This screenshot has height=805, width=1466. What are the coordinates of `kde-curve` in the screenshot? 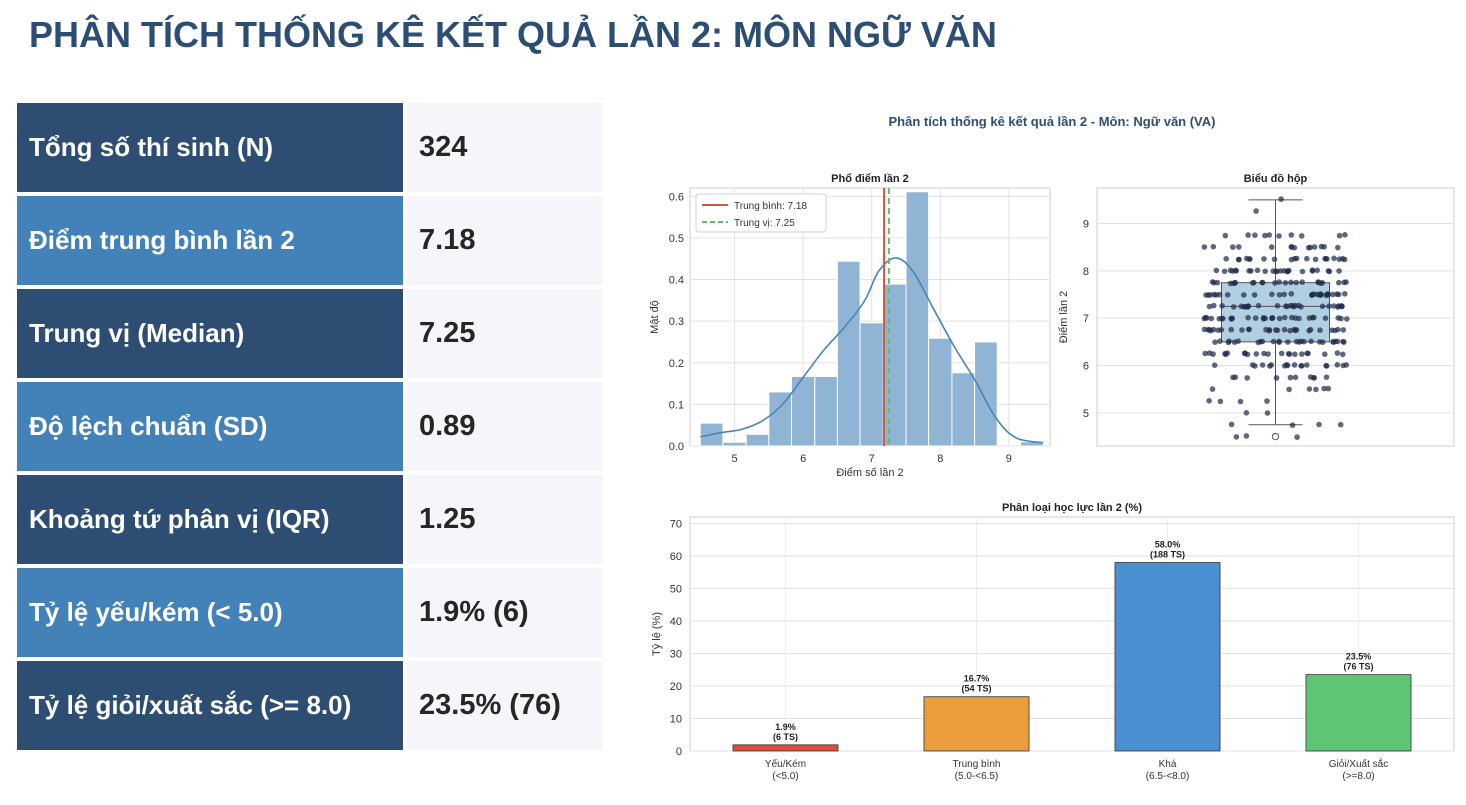 It's located at (872, 350).